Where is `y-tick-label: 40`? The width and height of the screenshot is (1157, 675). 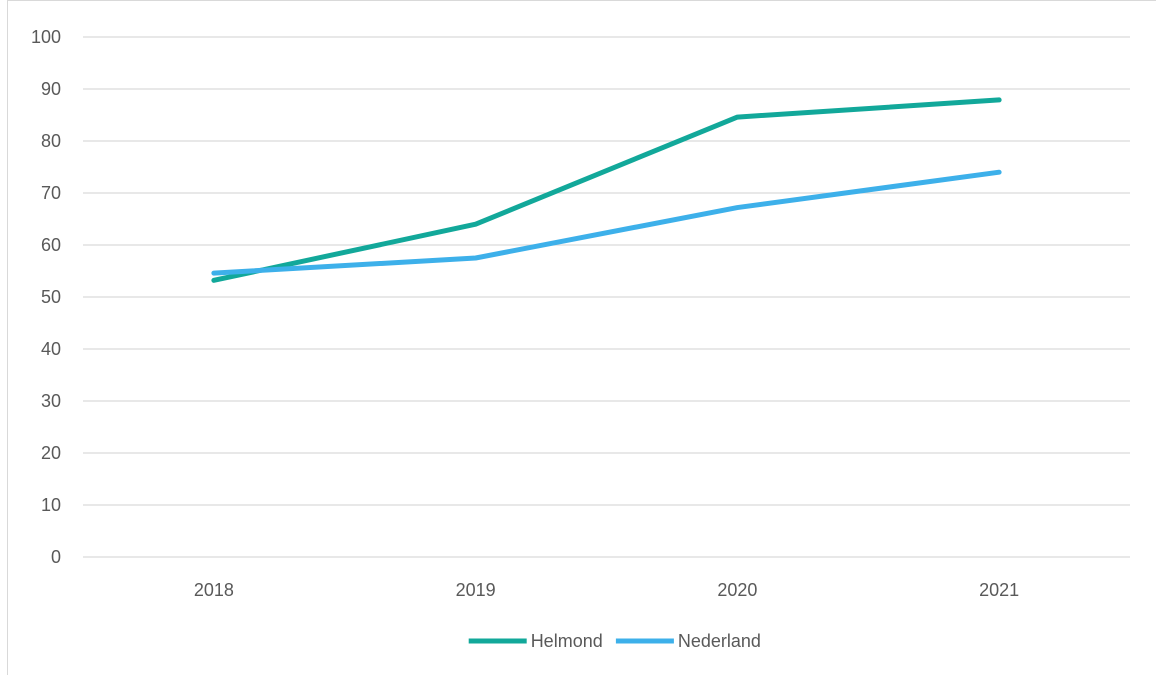 y-tick-label: 40 is located at coordinates (51, 349).